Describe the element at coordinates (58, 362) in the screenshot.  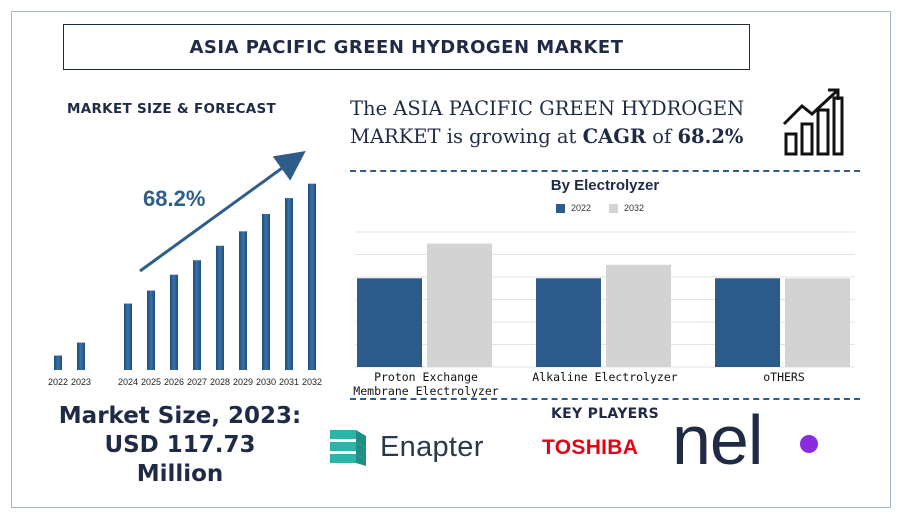
I see `forecast-bar-2022` at that location.